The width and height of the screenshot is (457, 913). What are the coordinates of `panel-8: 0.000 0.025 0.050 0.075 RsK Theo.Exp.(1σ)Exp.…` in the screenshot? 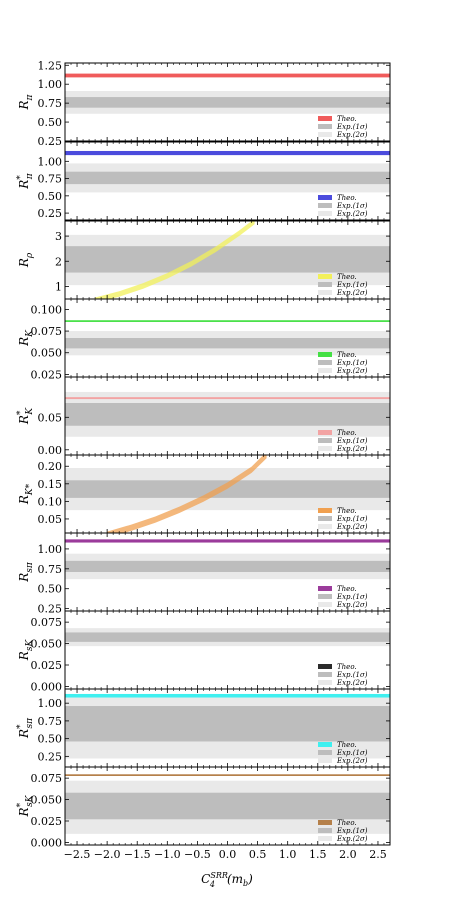 It's located at (204, 651).